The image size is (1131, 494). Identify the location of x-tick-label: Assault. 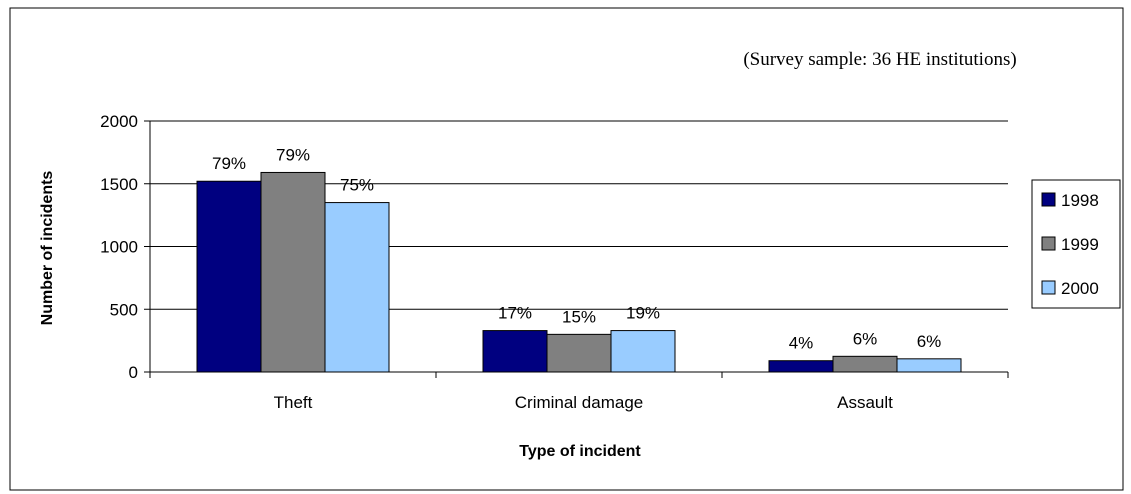
(865, 402).